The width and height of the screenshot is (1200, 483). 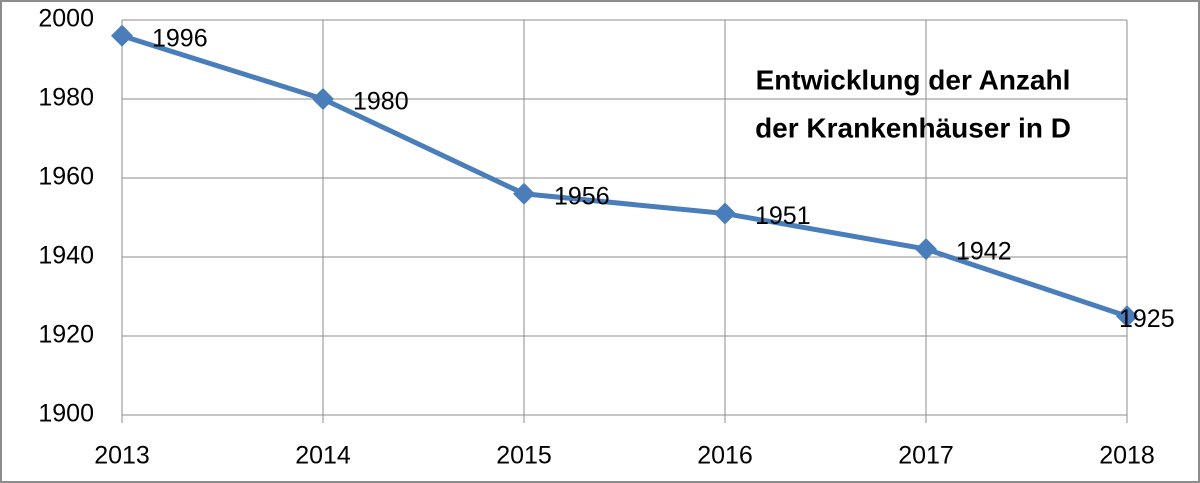 What do you see at coordinates (1147, 319) in the screenshot?
I see `data-label: 1925` at bounding box center [1147, 319].